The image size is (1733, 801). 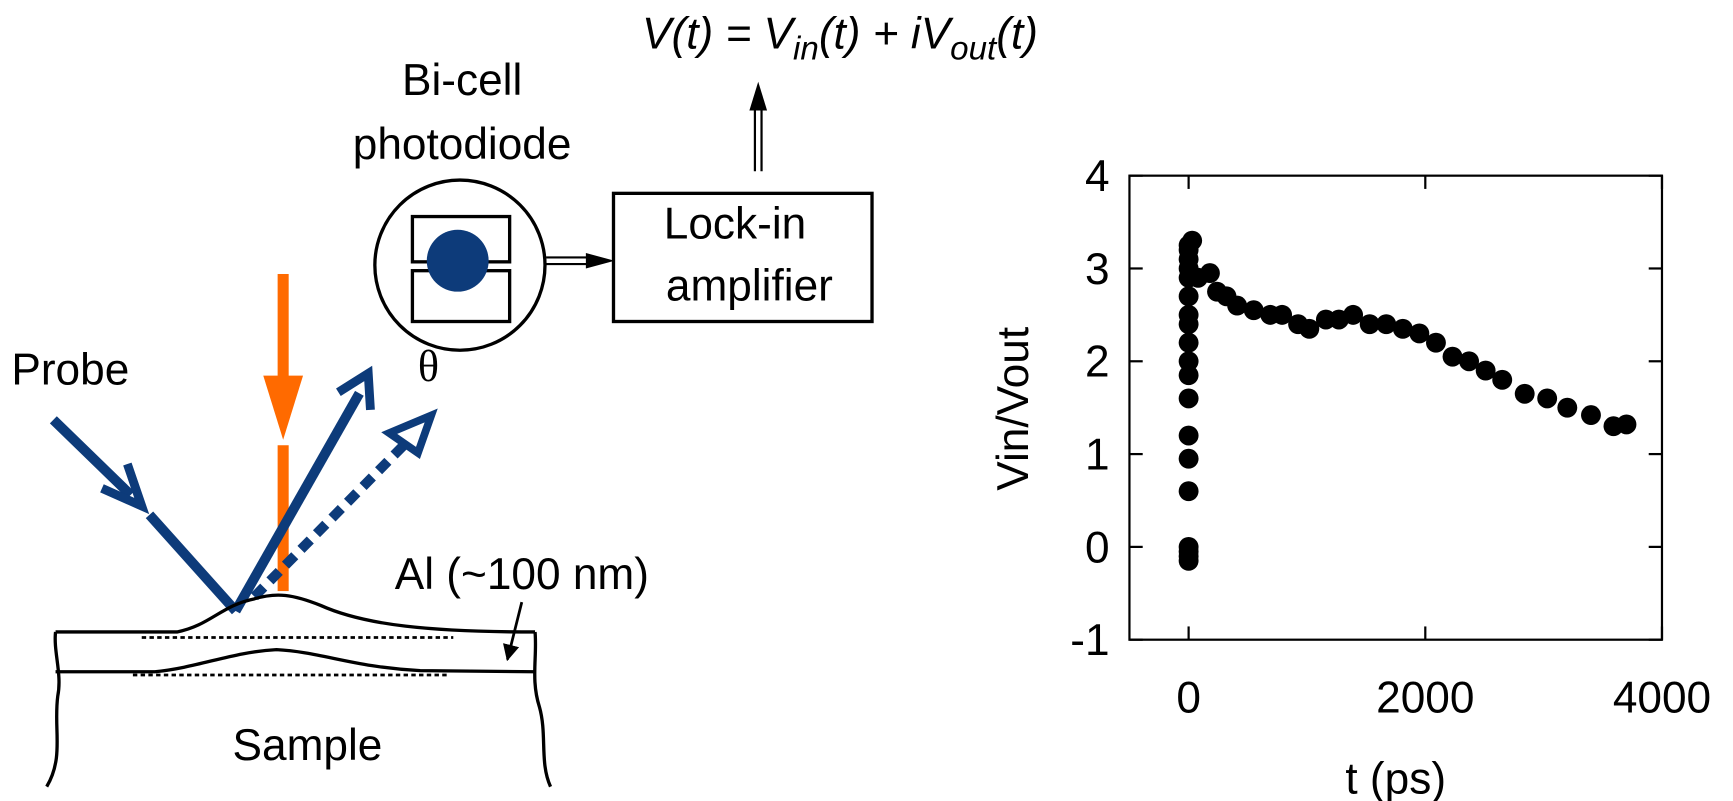 I want to click on amplifier-box, so click(x=742, y=257).